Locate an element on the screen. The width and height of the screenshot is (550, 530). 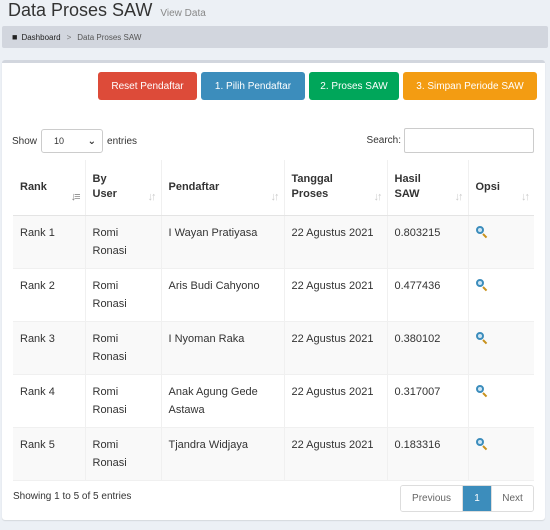
search-control: Search: is located at coordinates (450, 140).